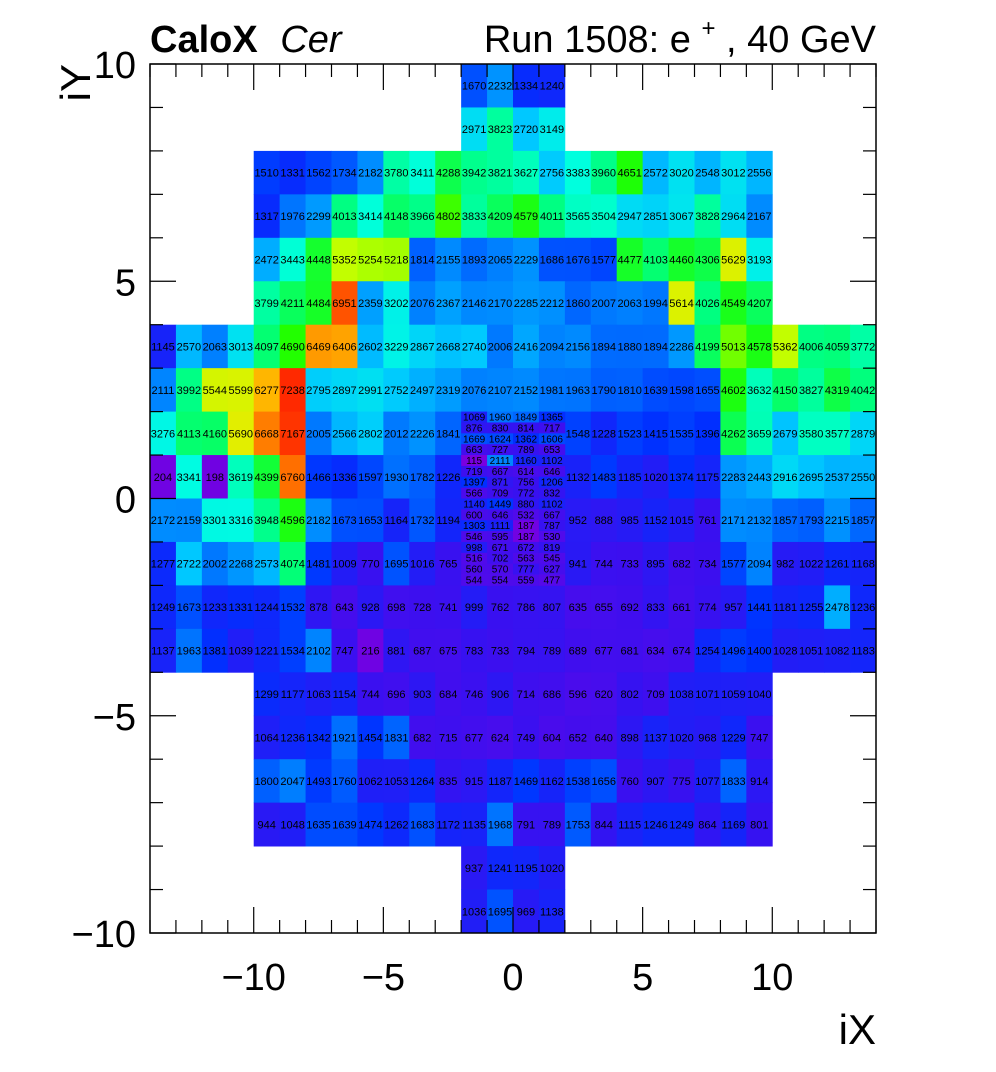  I want to click on heatmap-cell-label: 2548, so click(707, 174).